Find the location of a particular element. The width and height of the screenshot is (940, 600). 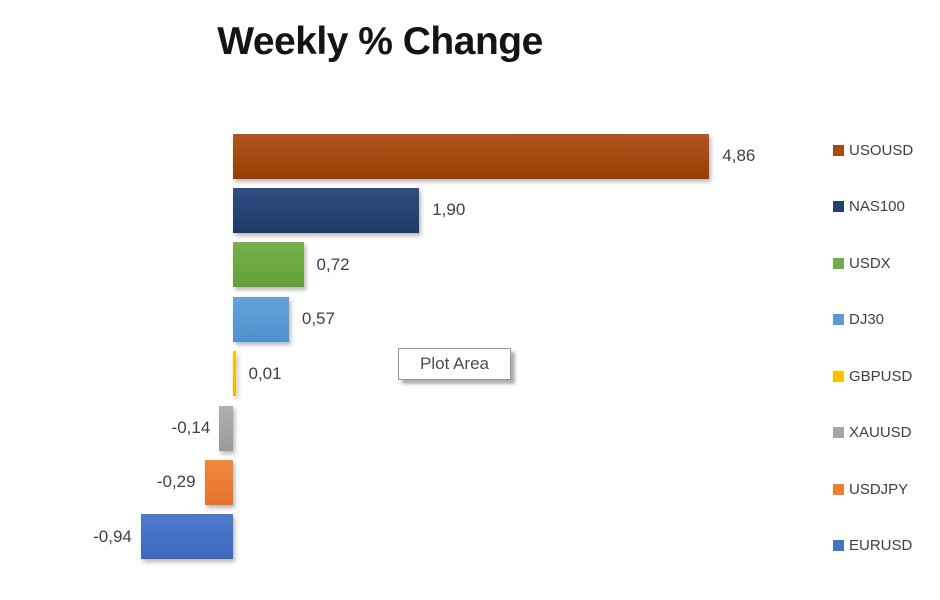

legend-item-xauusd: XAUUSD is located at coordinates (872, 433).